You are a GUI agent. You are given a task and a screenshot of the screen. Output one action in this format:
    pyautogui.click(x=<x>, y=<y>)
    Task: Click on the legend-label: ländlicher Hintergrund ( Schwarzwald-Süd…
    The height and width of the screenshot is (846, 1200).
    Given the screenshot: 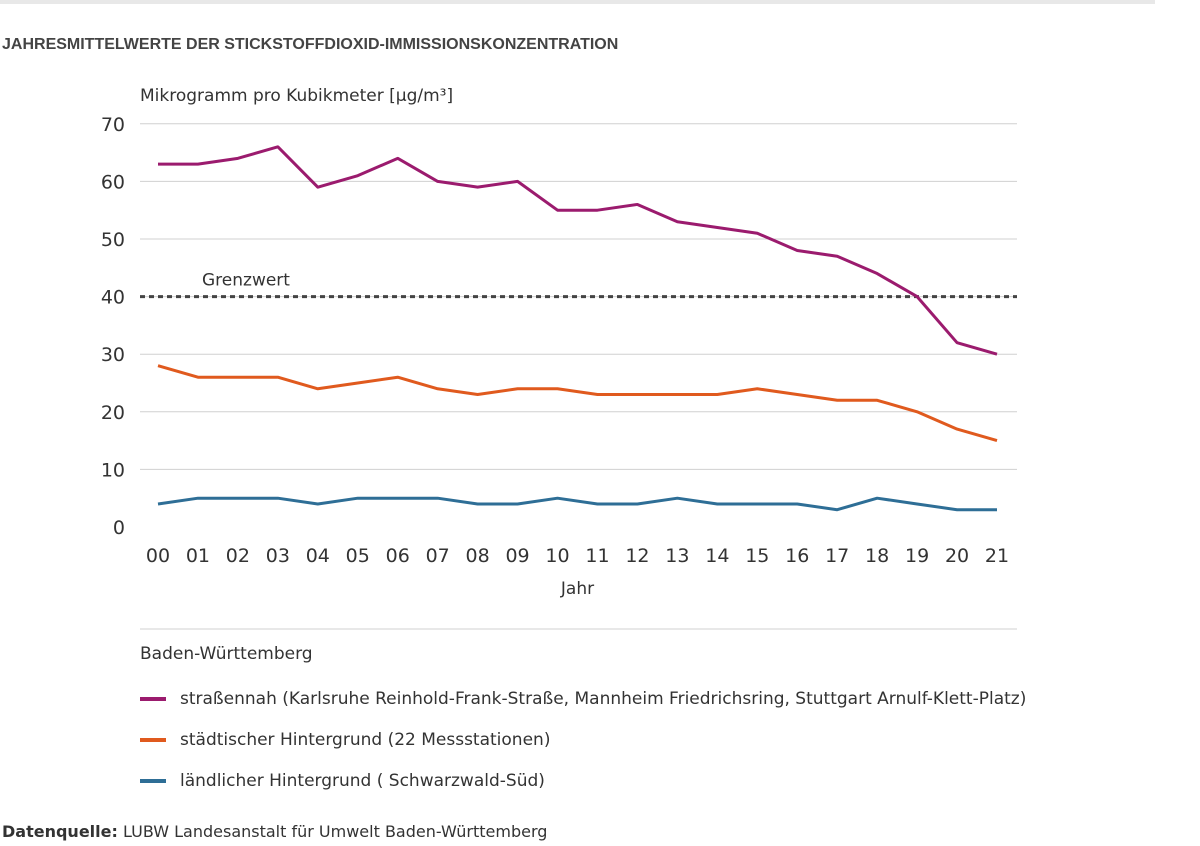 What is the action you would take?
    pyautogui.click(x=362, y=780)
    